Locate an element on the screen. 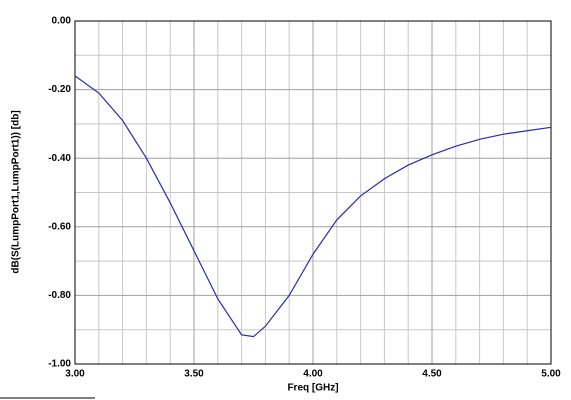 The image size is (571, 400). x-tick-label: 3.50 is located at coordinates (194, 374).